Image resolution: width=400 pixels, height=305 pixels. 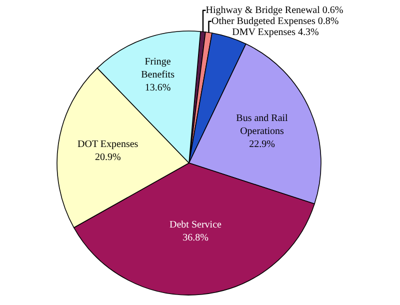 I want to click on data-label: 36.8%, so click(x=195, y=238).